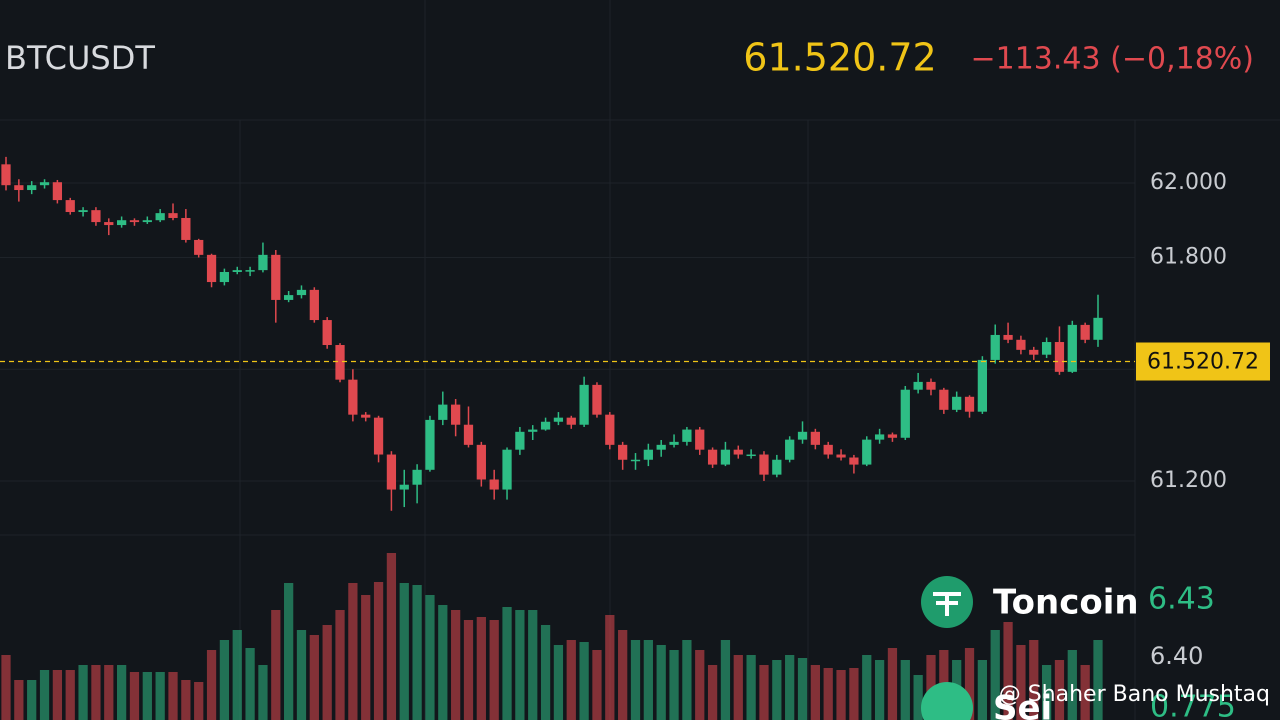 This screenshot has height=720, width=1280. I want to click on price-change: −113.43 (−0,18%), so click(1113, 59).